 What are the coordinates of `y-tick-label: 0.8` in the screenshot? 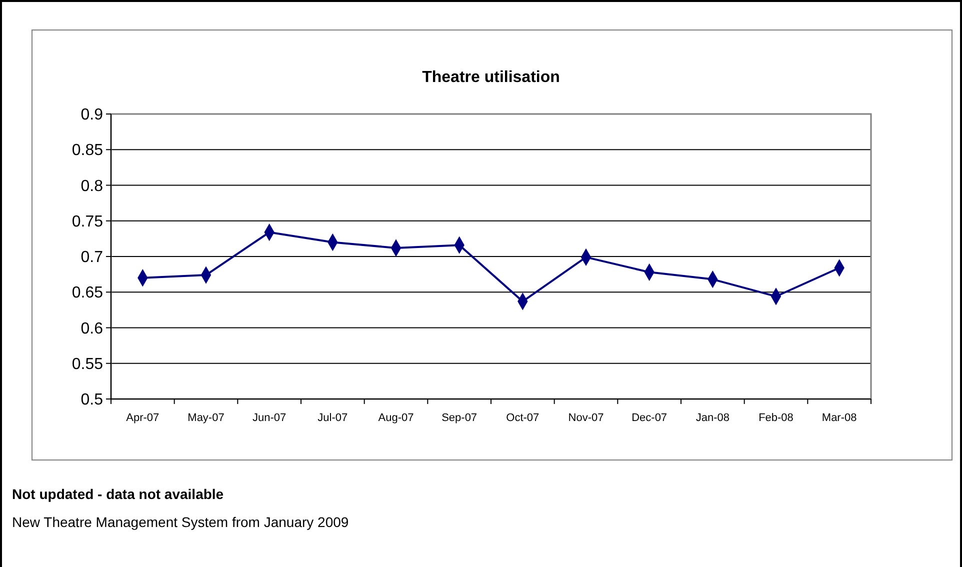 It's located at (92, 186).